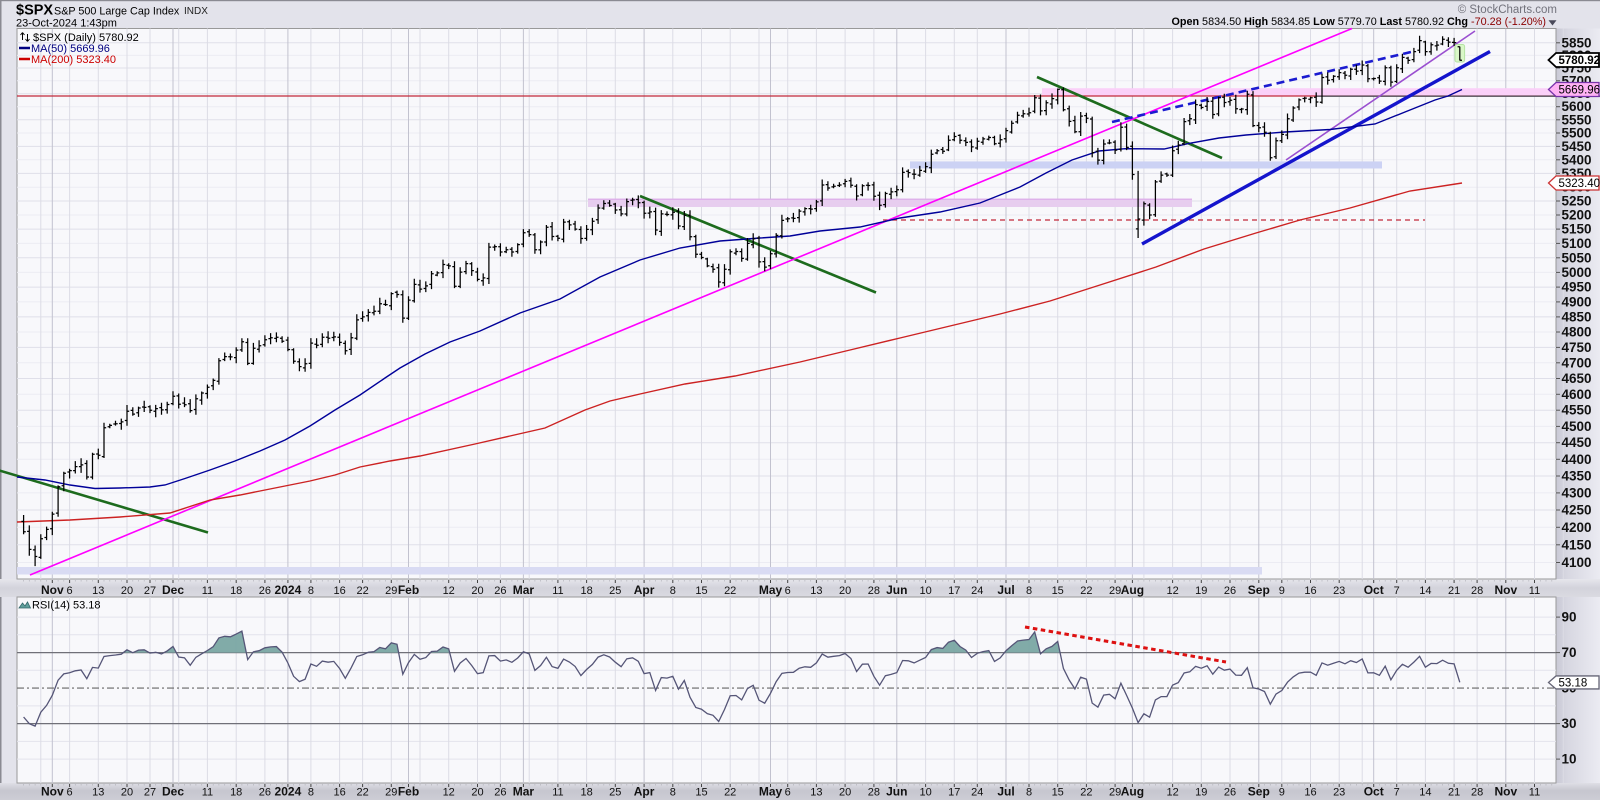 This screenshot has height=800, width=1600. I want to click on svg-text: INDX, so click(196, 11).